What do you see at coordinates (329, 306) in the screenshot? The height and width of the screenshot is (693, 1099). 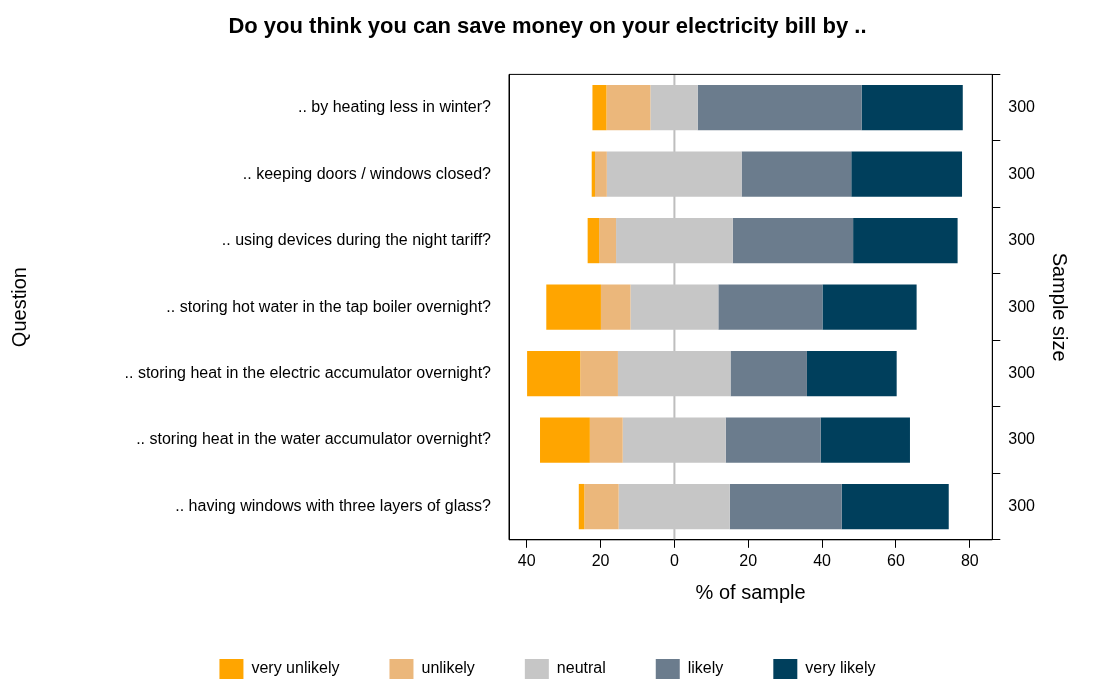 I see `y-tick-label: .. storing hot water in the tap boiler overnight?` at bounding box center [329, 306].